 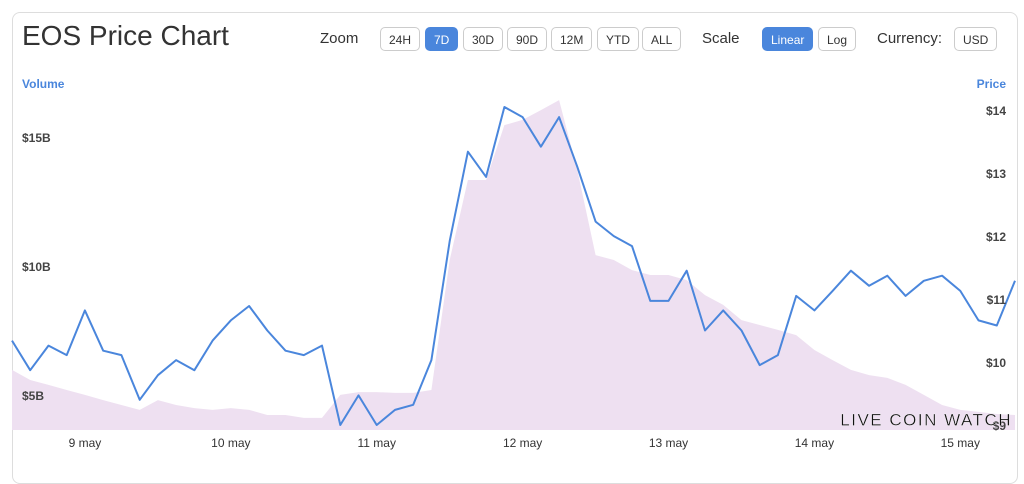 What do you see at coordinates (125, 35) in the screenshot?
I see `chart-title: EOS Price Chart` at bounding box center [125, 35].